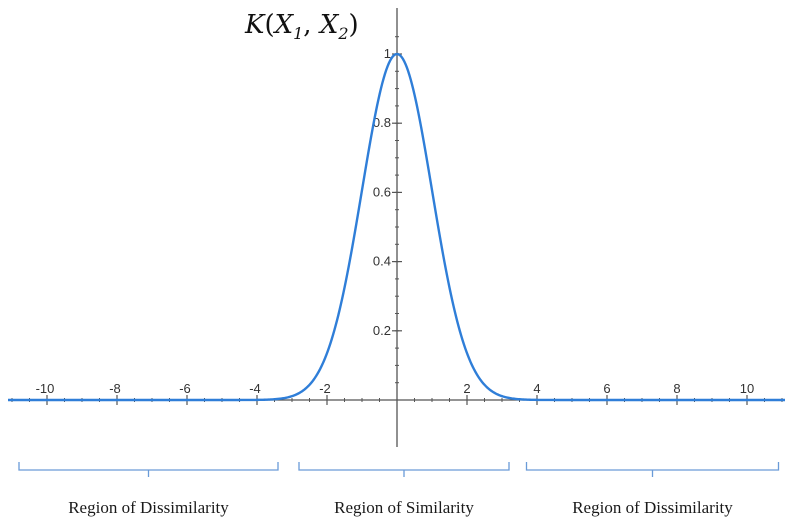 The height and width of the screenshot is (531, 797). What do you see at coordinates (45, 388) in the screenshot?
I see `x-tick-label: -10` at bounding box center [45, 388].